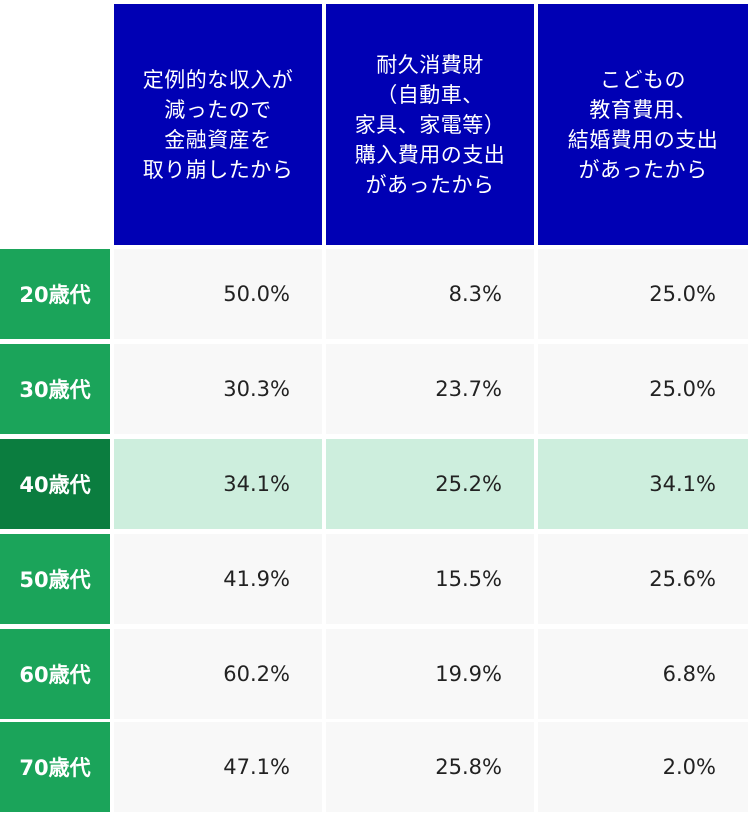 This screenshot has height=814, width=750. Describe the element at coordinates (430, 294) in the screenshot. I see `value-cell: 8.3%` at that location.